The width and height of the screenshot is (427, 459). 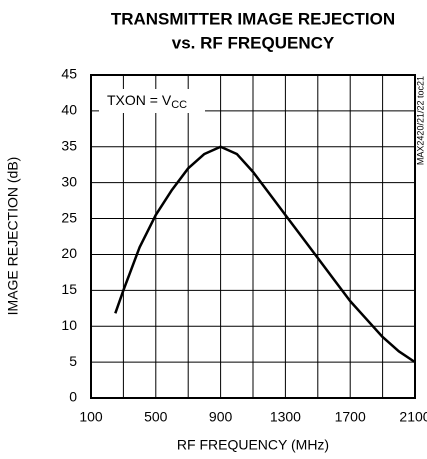 What do you see at coordinates (73, 397) in the screenshot?
I see `y-tick-label: 0` at bounding box center [73, 397].